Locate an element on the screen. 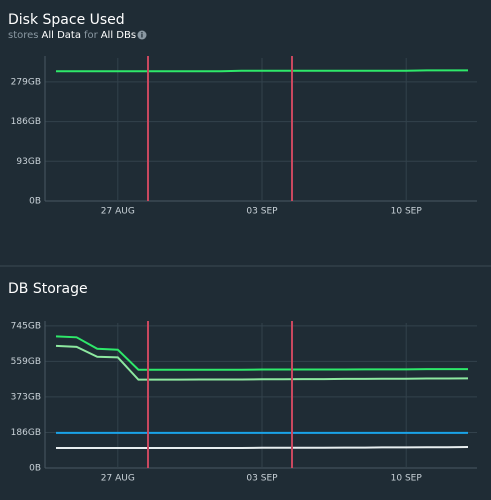  y-tick-label: 93GB is located at coordinates (28, 162).